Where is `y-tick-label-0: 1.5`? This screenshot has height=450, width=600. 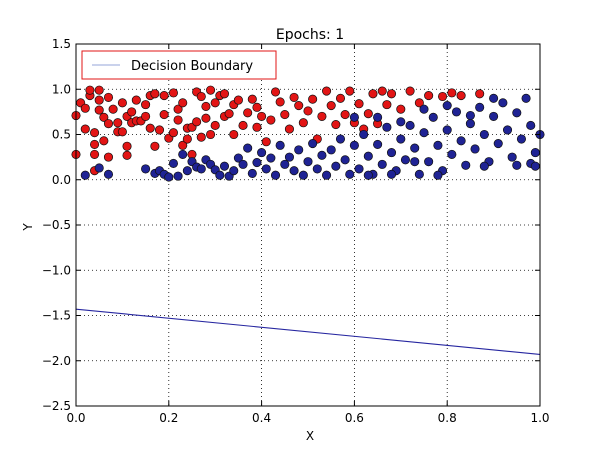
y-tick-label-0: 1.5 is located at coordinates (61, 44).